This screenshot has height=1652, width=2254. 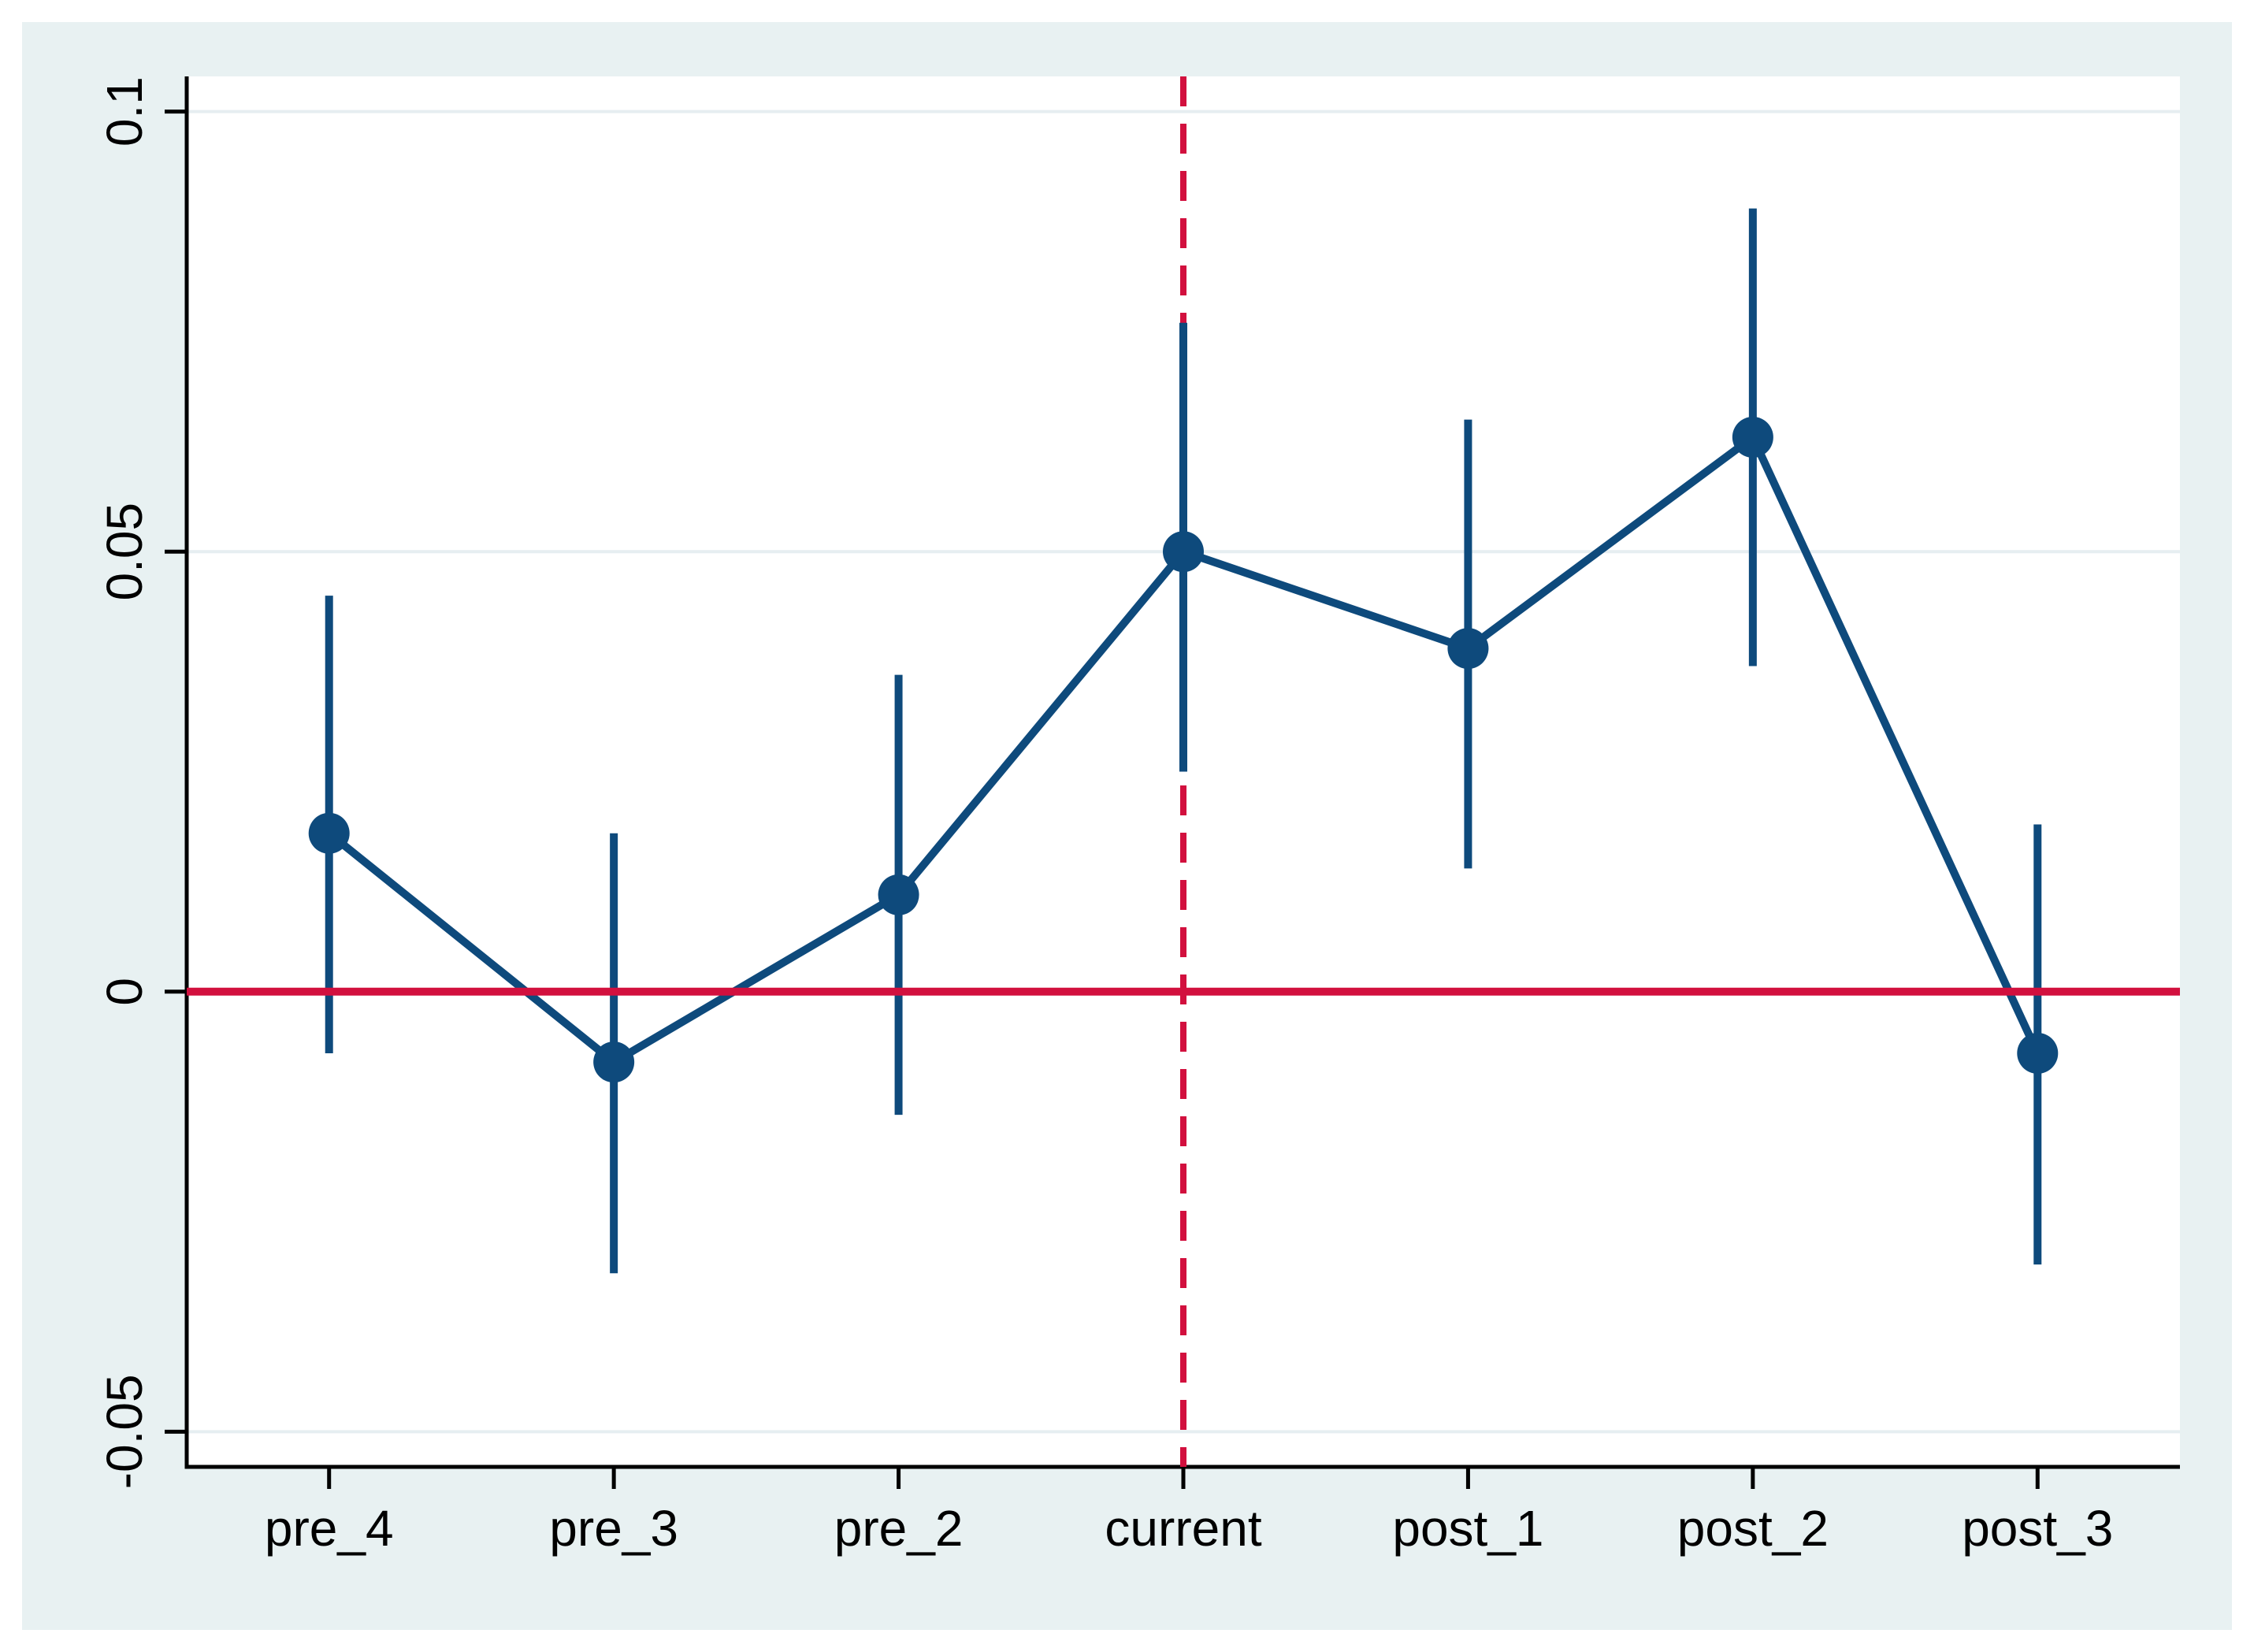 What do you see at coordinates (329, 1528) in the screenshot?
I see `x-tick-label-0: pre_4` at bounding box center [329, 1528].